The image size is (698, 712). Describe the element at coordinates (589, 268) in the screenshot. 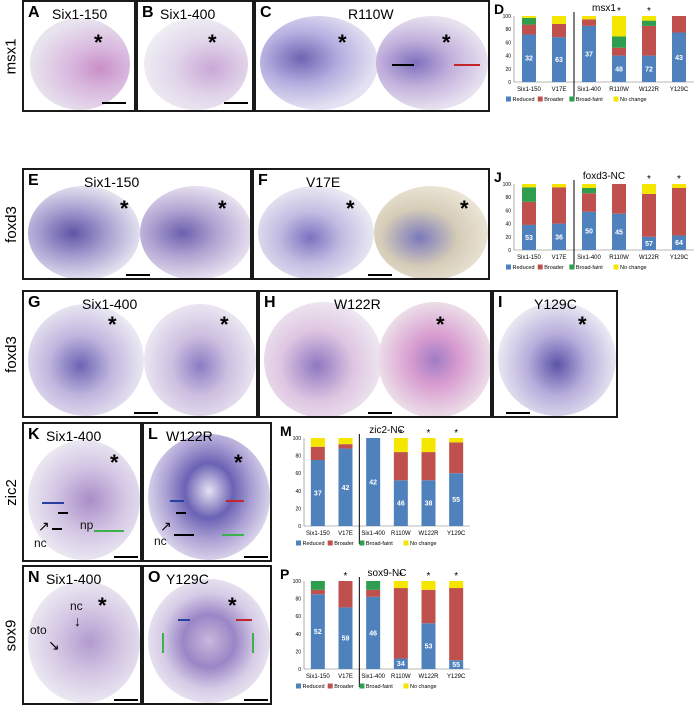

I see `legend-entry: Broad-faint` at that location.